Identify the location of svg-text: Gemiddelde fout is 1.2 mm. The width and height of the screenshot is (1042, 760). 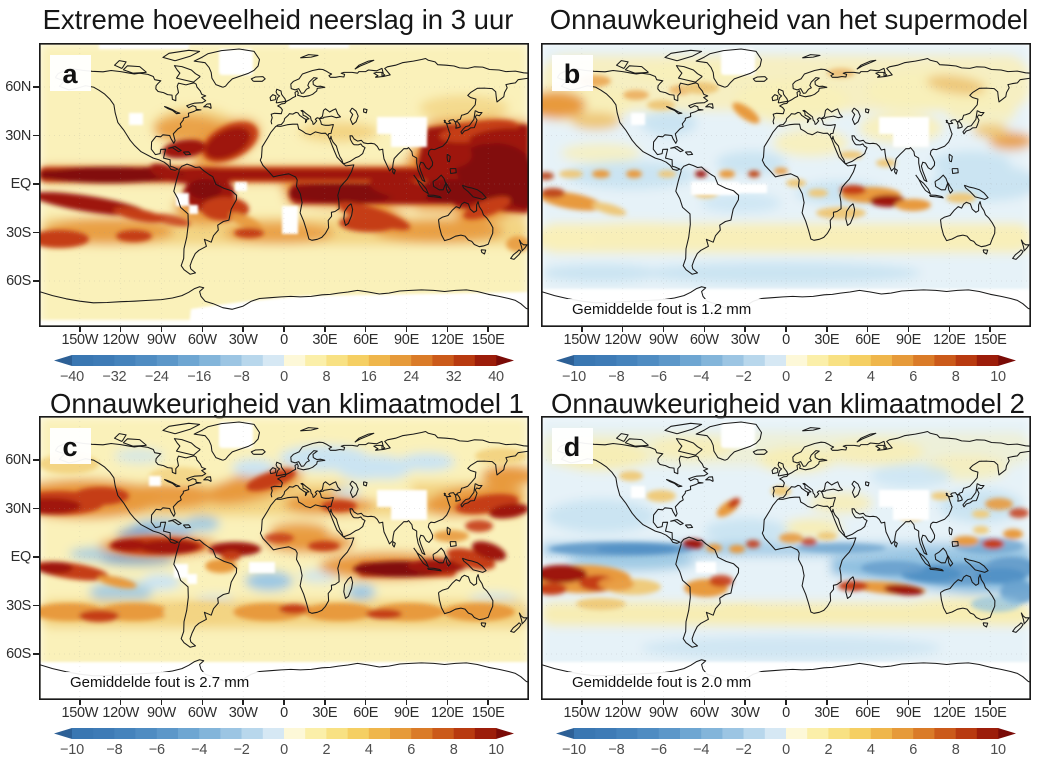
(661, 309).